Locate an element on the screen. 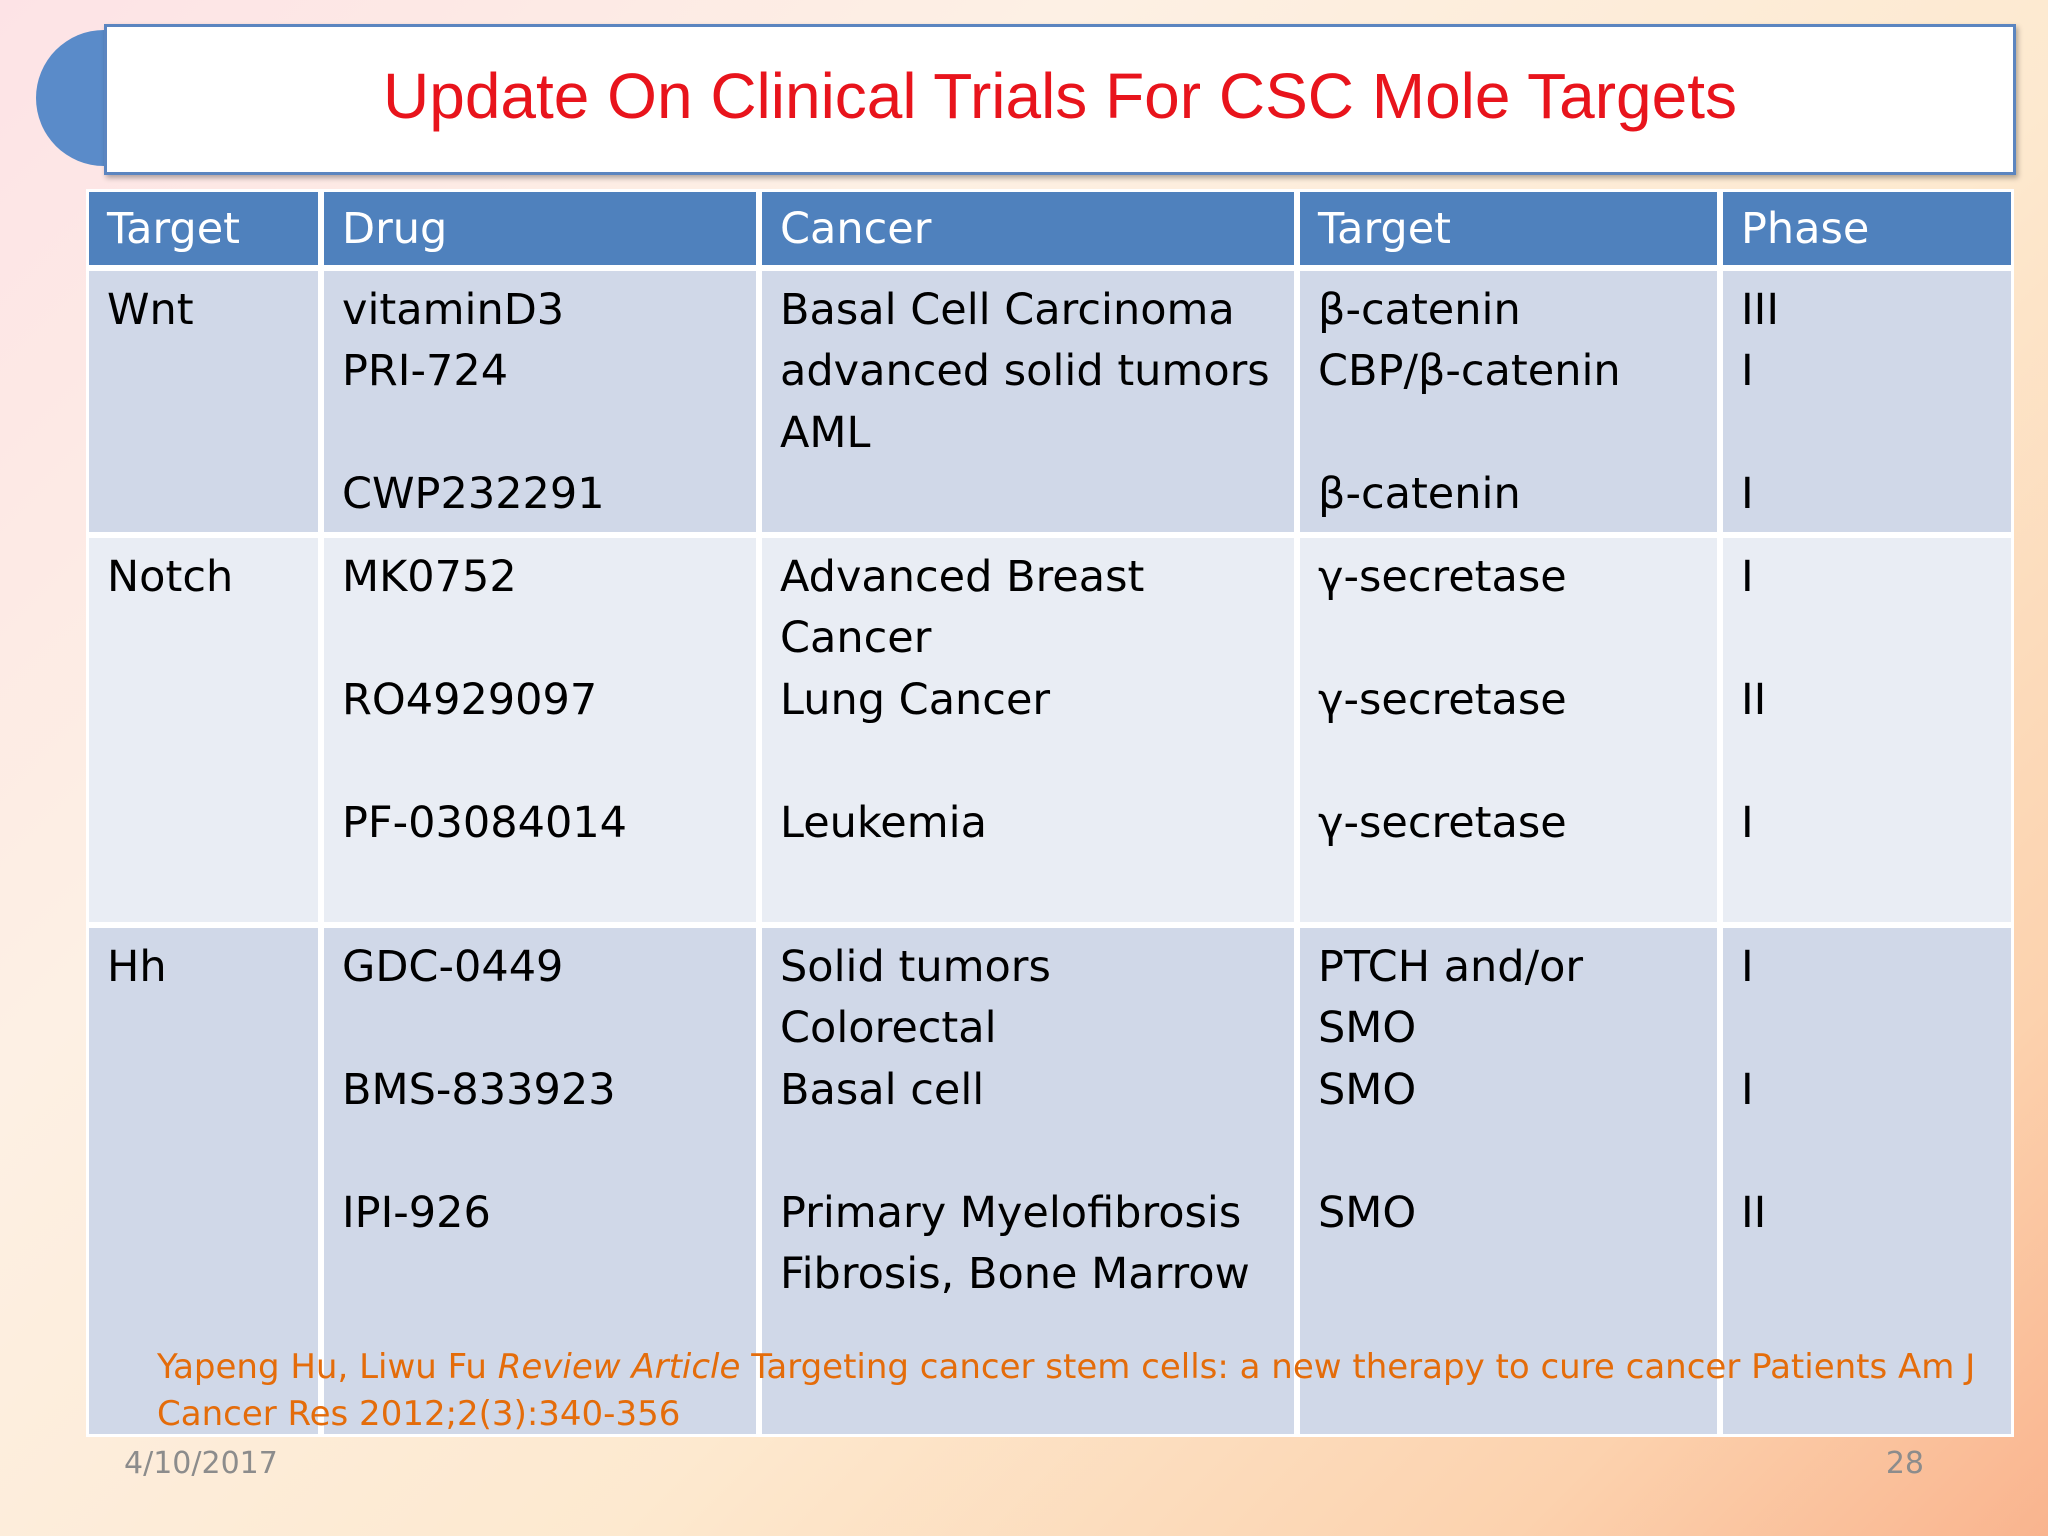  cell-text: Basal cell is located at coordinates (882, 1089).